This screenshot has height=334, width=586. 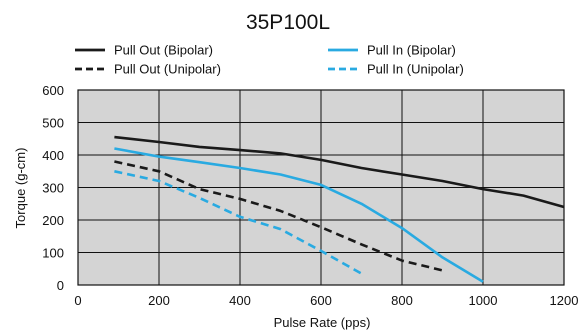 I want to click on y-axis-label: Torque (g-cm), so click(x=20, y=188).